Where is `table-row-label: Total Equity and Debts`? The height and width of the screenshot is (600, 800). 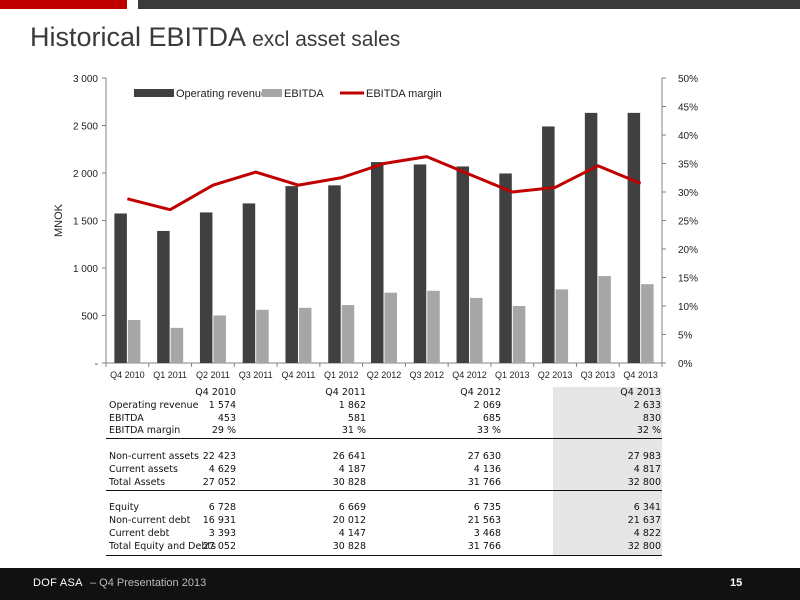
table-row-label: Total Equity and Debts is located at coordinates (163, 546).